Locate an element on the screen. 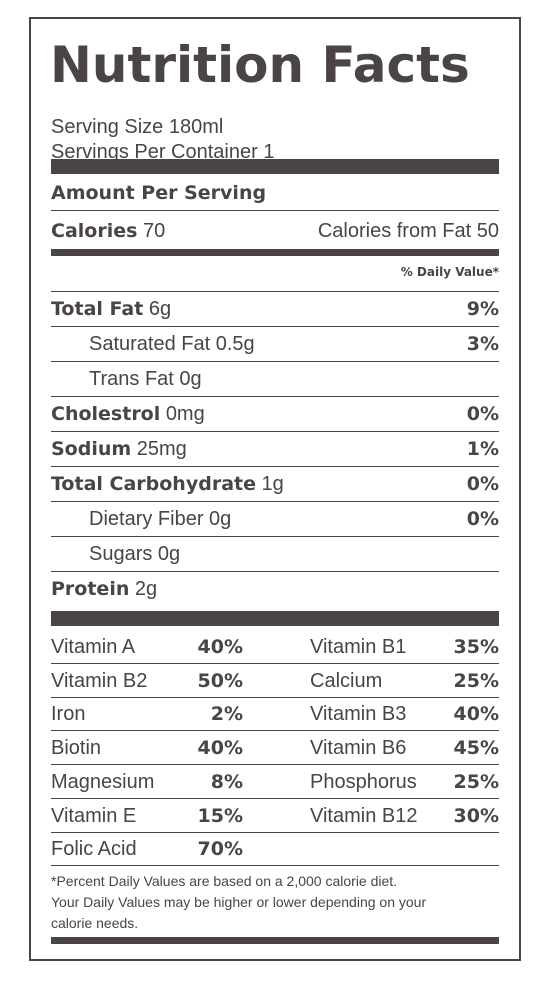  nutrient-row: Dietary Fiber 0g 0% is located at coordinates (275, 519).